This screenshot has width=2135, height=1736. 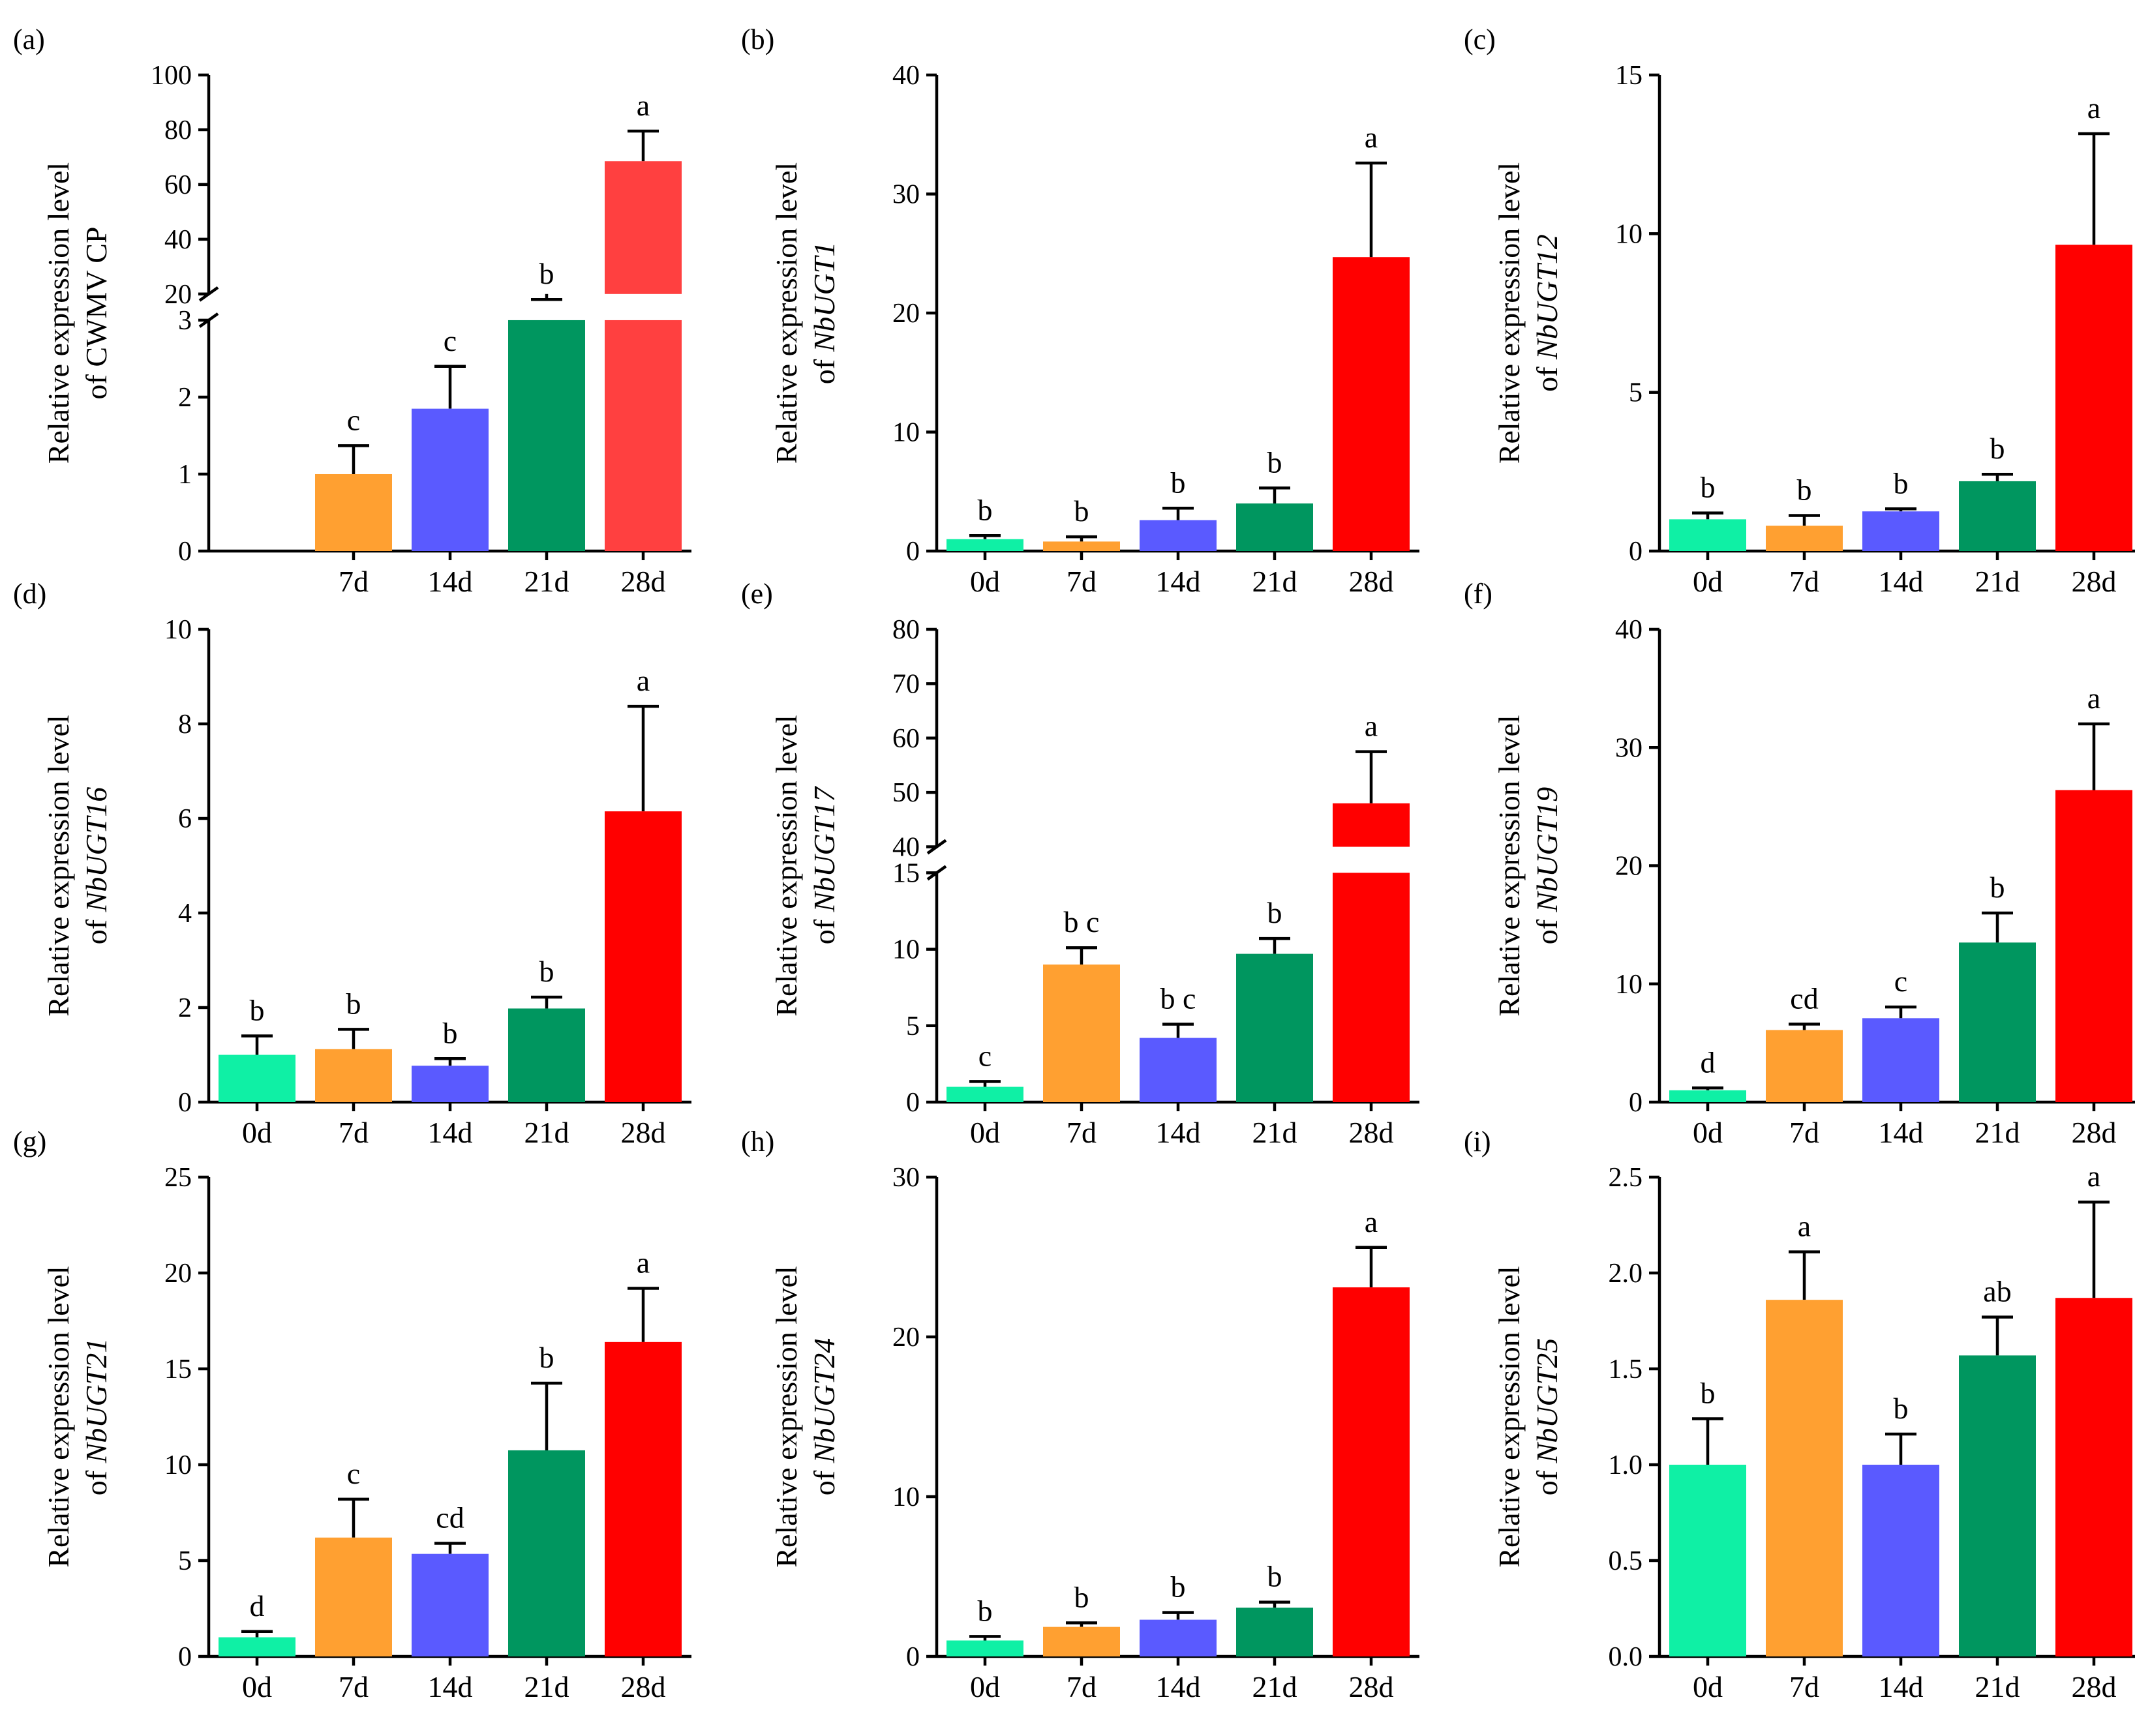 I want to click on significance-letter: ab, so click(x=1997, y=1291).